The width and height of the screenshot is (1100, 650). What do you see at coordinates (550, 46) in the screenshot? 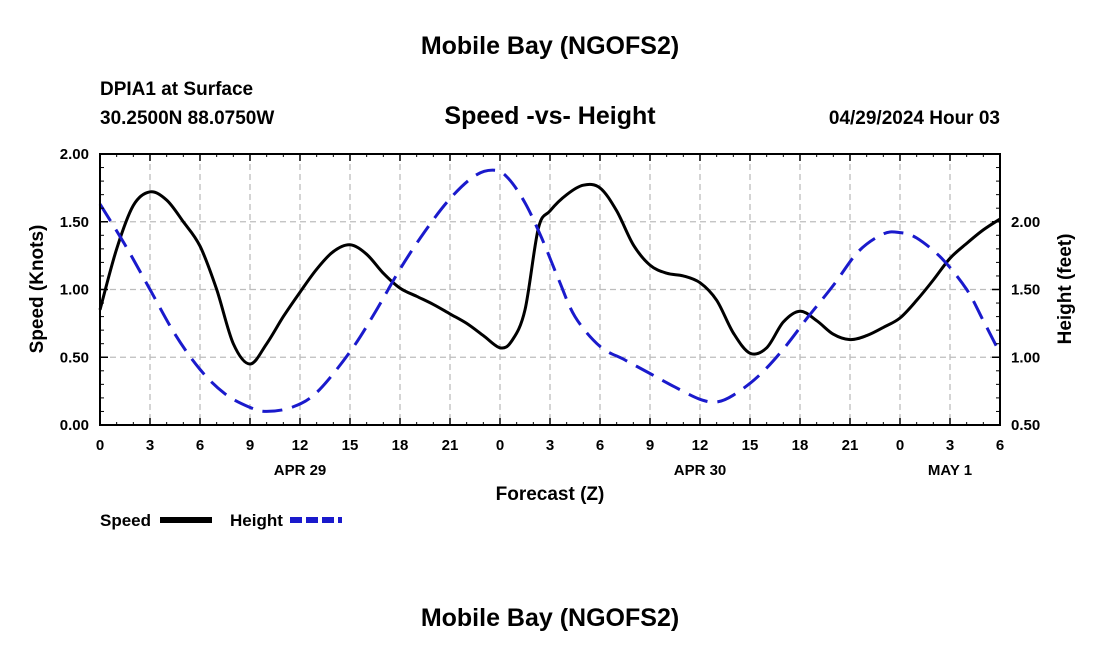
I see `chart-title: Mobile Bay (NGOFS2)` at bounding box center [550, 46].